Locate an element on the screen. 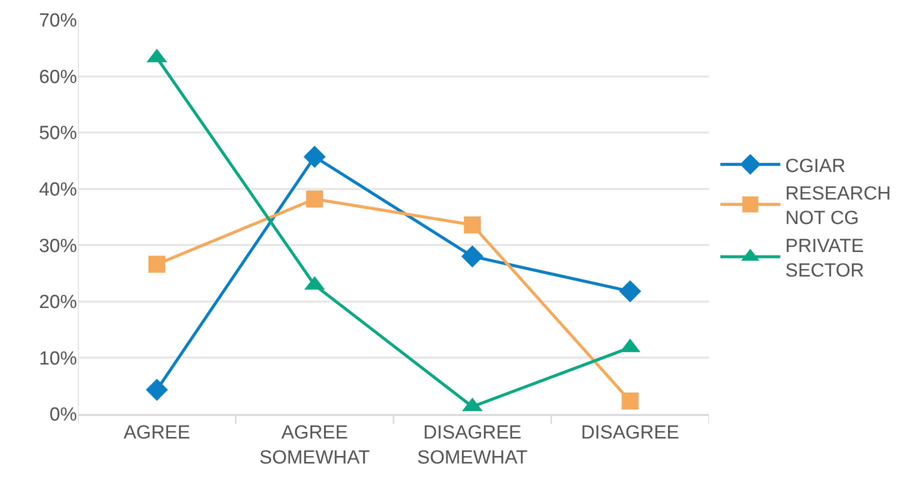 The height and width of the screenshot is (502, 908). legend-label: PRIVATE SECTOR is located at coordinates (824, 259).